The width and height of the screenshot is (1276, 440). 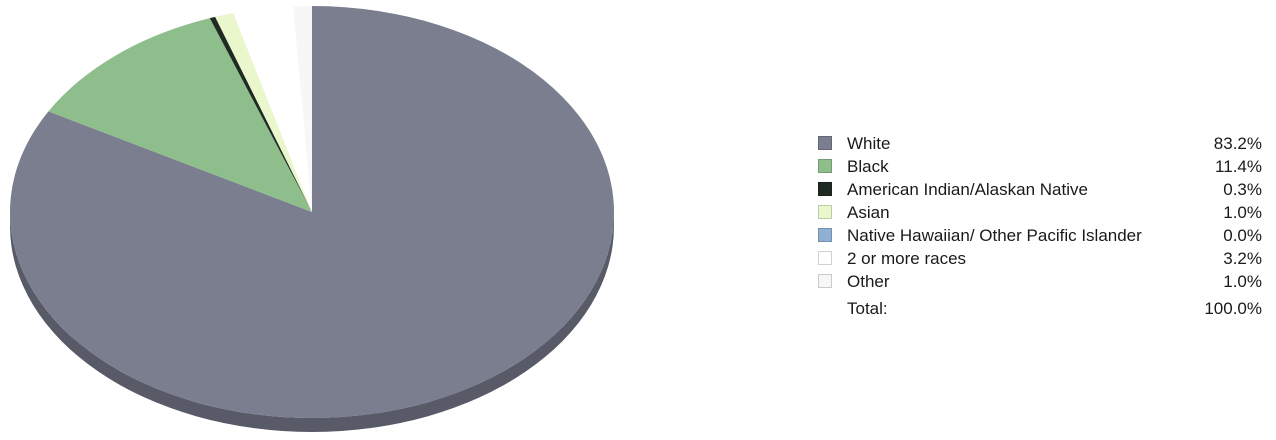 What do you see at coordinates (1238, 166) in the screenshot?
I see `legend-value: 11.4%` at bounding box center [1238, 166].